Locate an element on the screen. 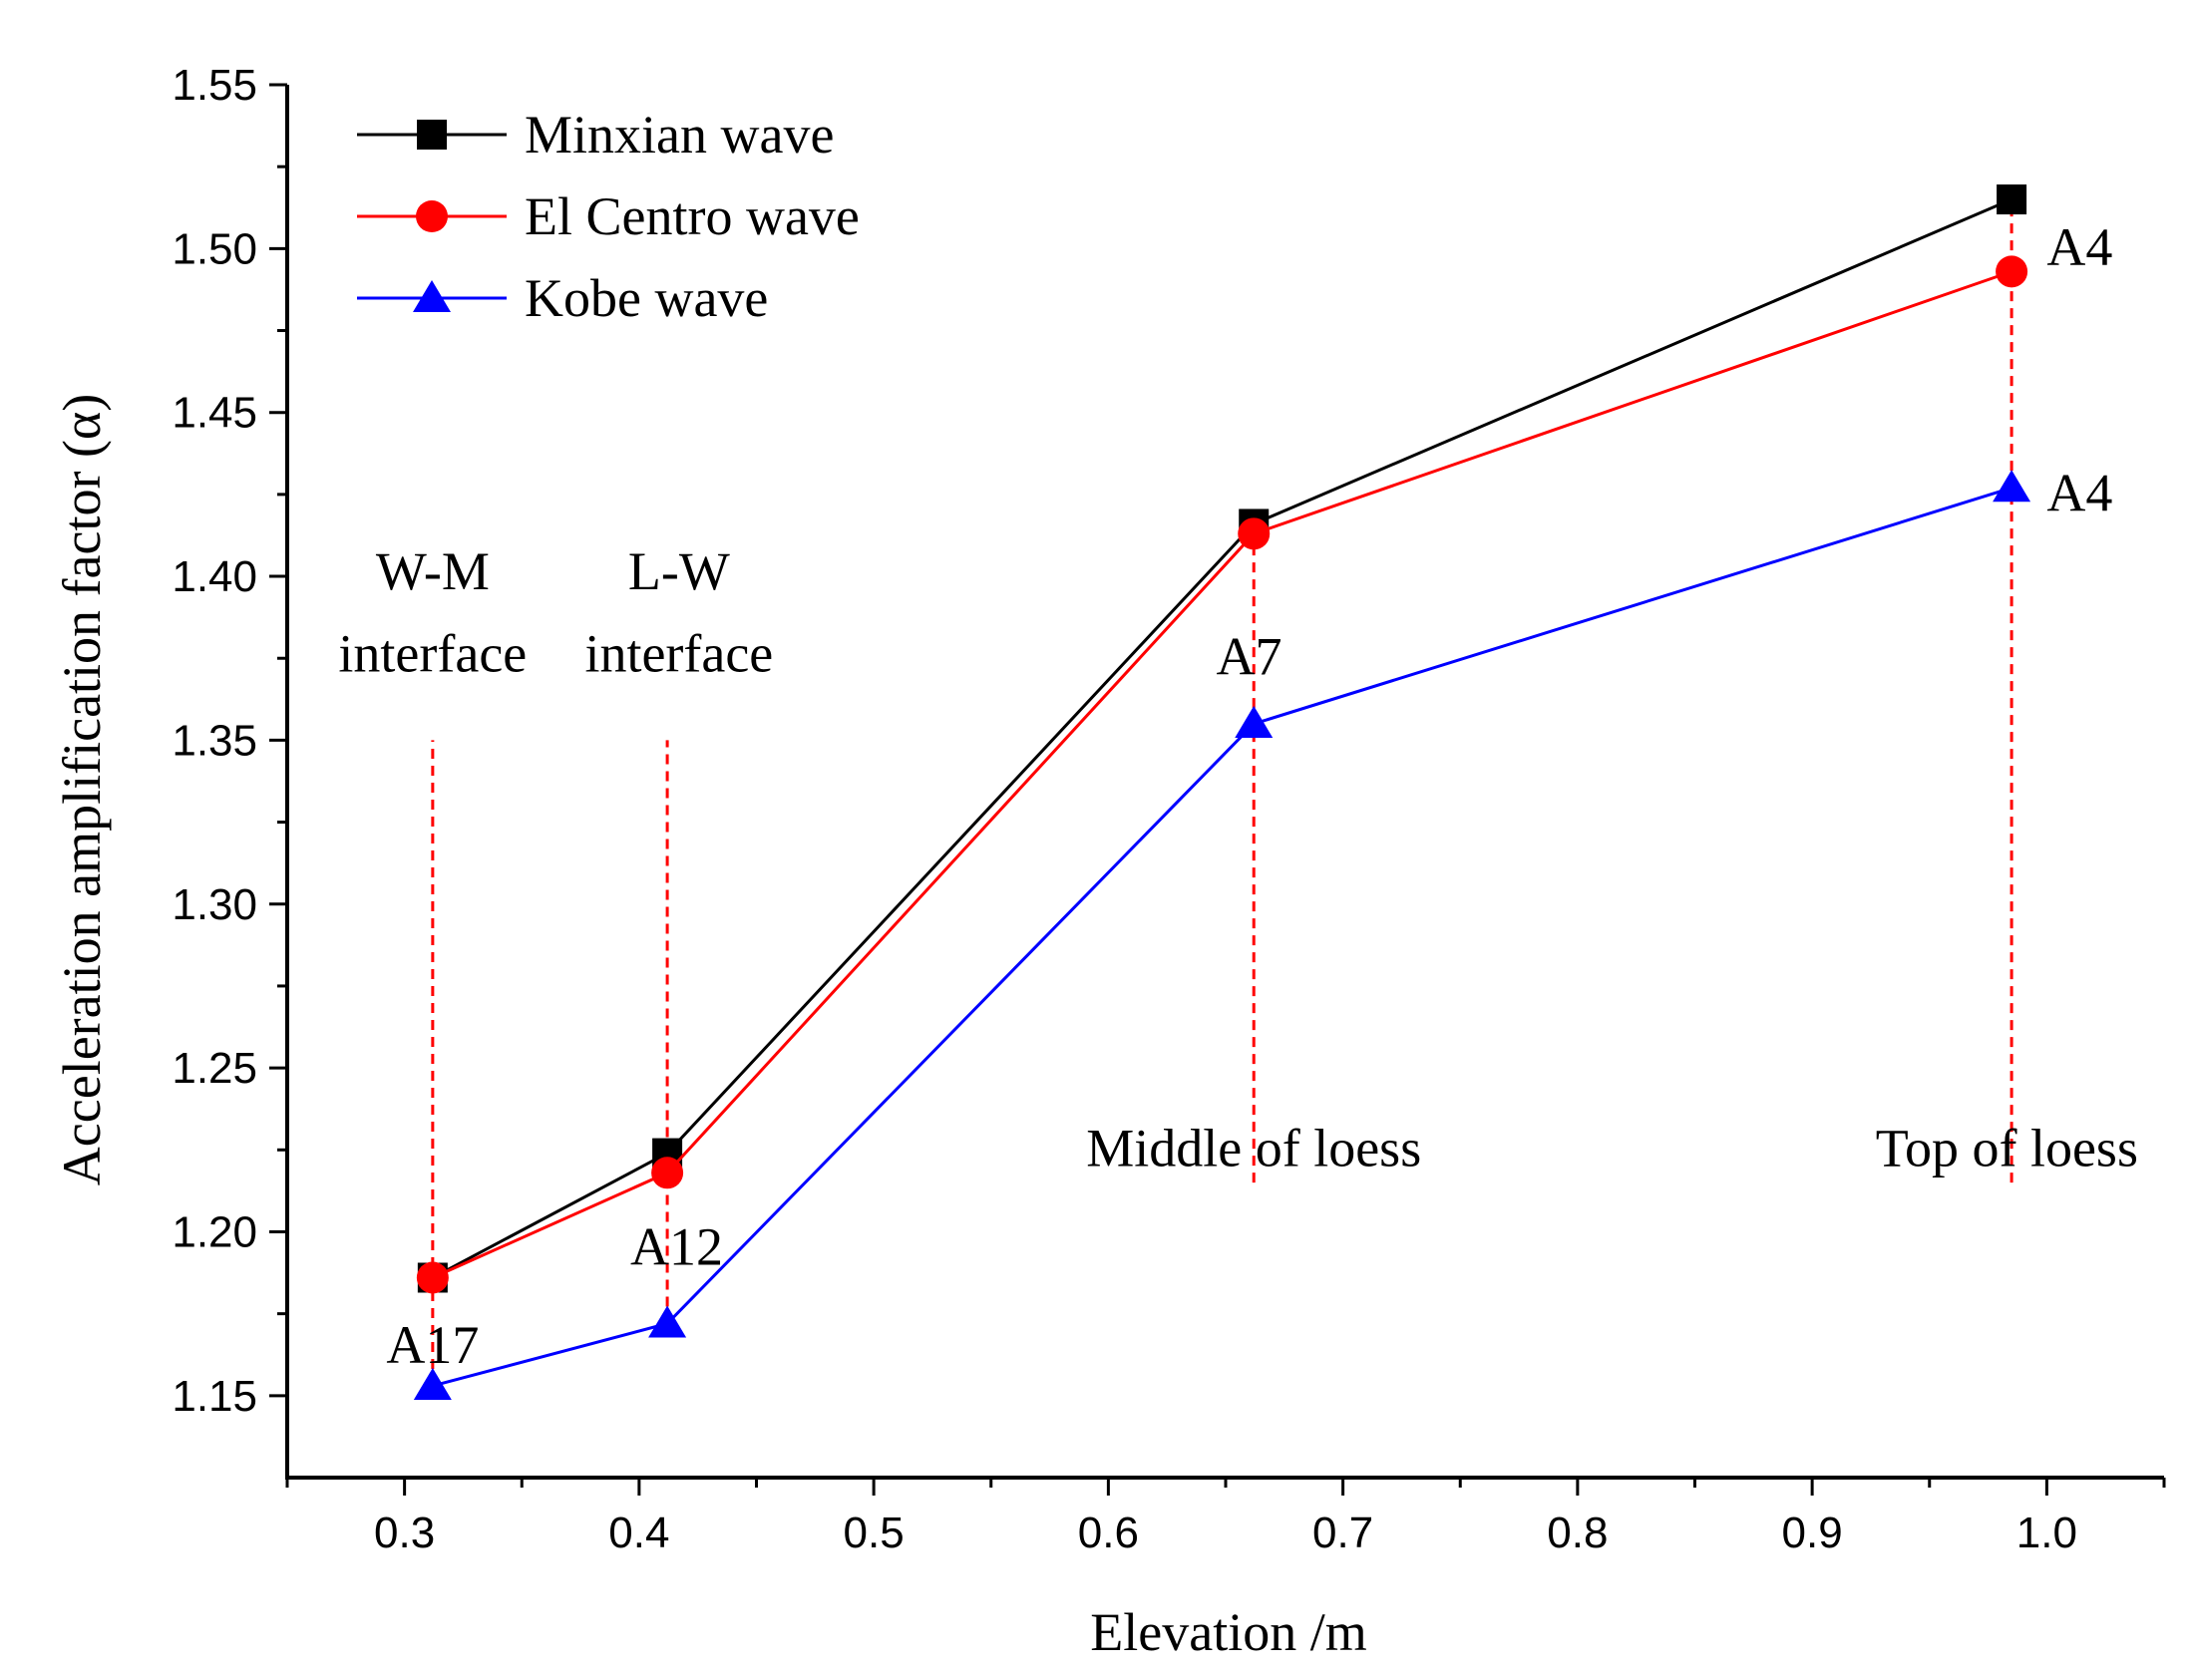 The width and height of the screenshot is (2194, 1680). annotation-label: L-W is located at coordinates (679, 571).